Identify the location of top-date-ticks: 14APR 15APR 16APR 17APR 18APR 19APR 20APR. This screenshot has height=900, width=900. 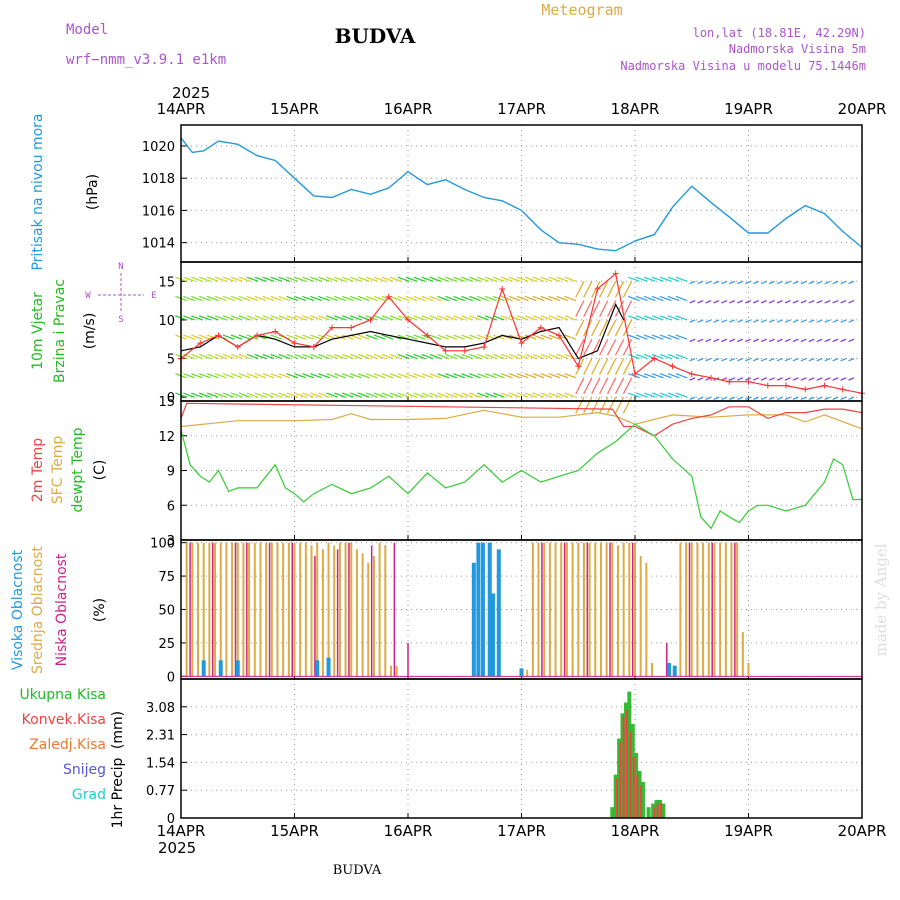
(522, 109).